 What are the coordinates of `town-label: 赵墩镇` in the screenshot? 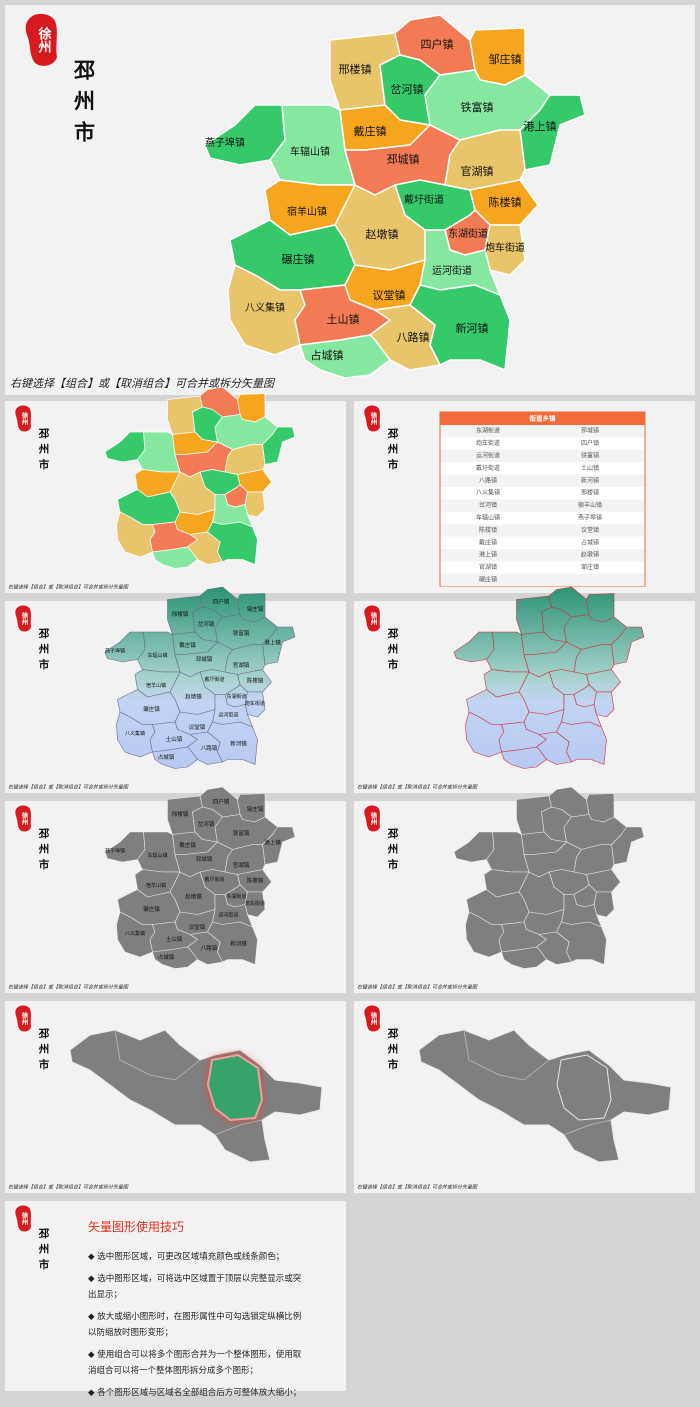 It's located at (382, 234).